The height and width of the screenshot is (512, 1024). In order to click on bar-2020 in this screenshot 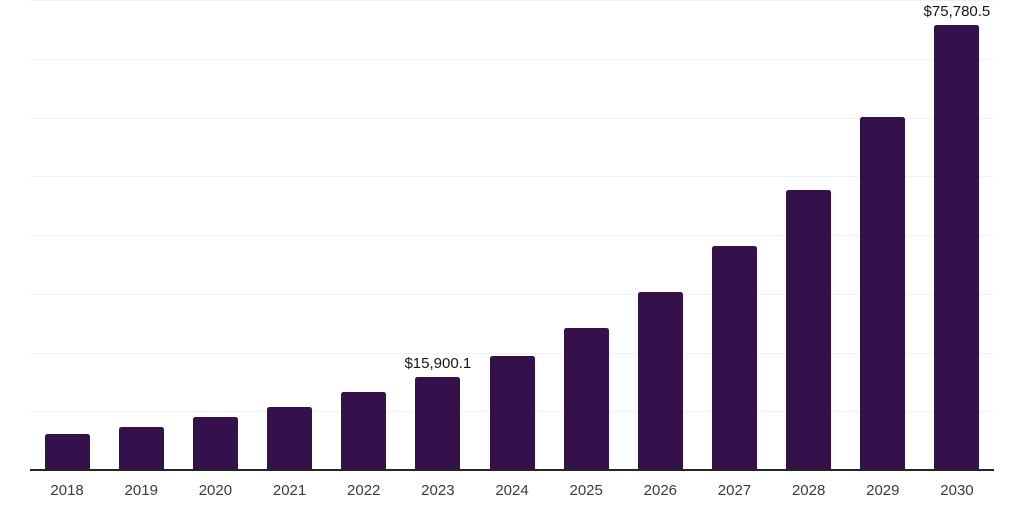, I will do `click(215, 443)`.